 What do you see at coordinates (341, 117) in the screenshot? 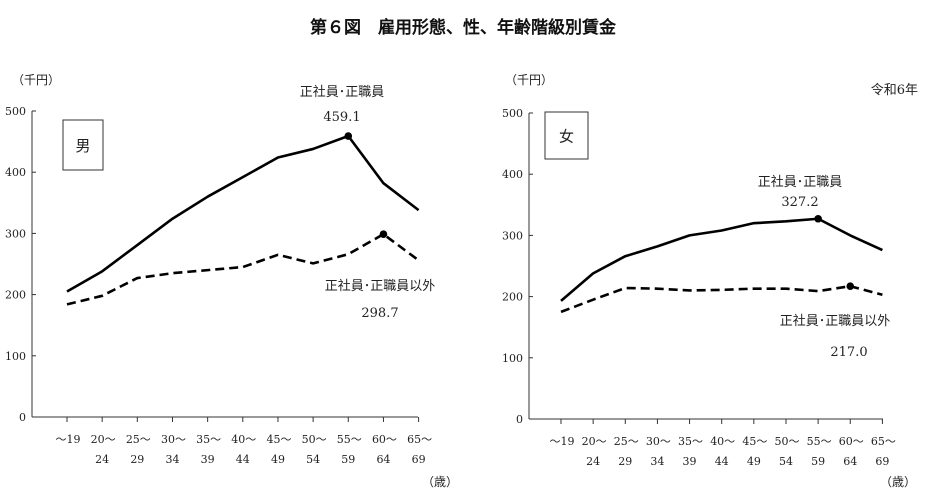
I see `data-label: 459.1` at bounding box center [341, 117].